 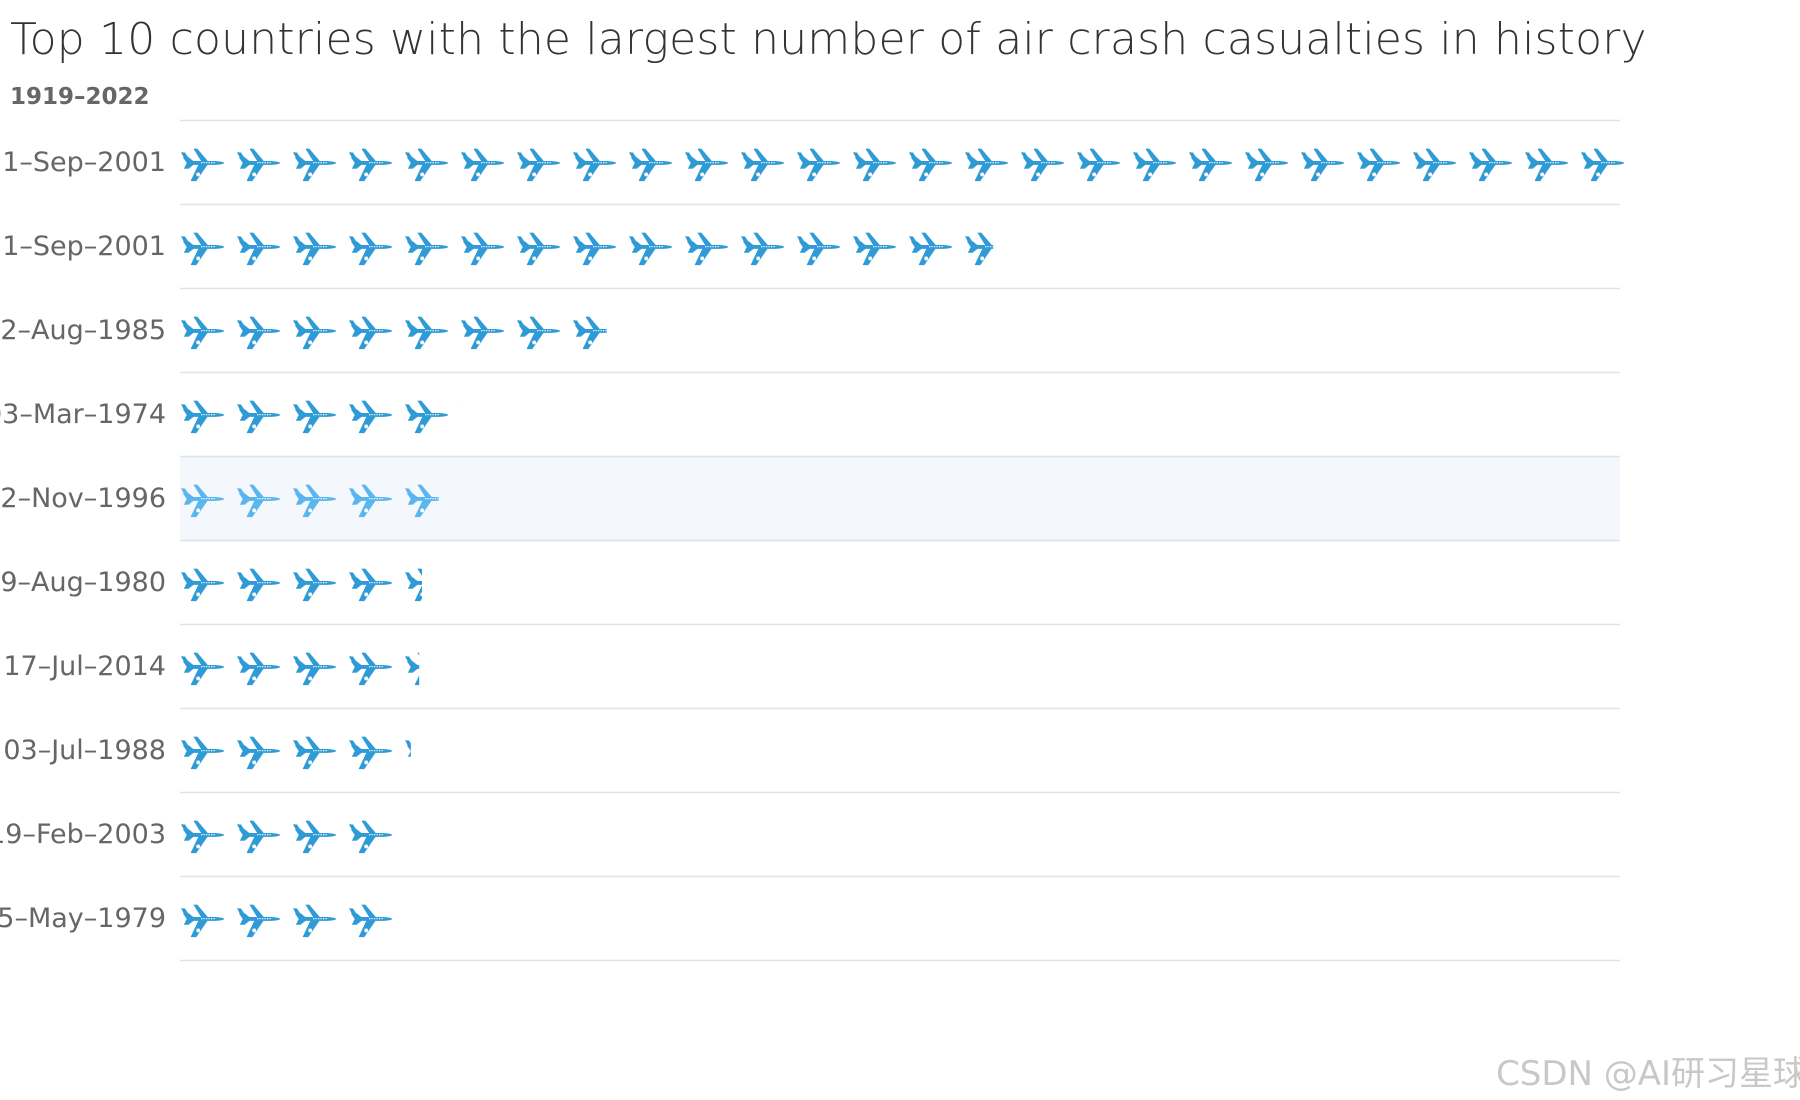 I want to click on chart-subtitle: 1919–2022, so click(x=80, y=97).